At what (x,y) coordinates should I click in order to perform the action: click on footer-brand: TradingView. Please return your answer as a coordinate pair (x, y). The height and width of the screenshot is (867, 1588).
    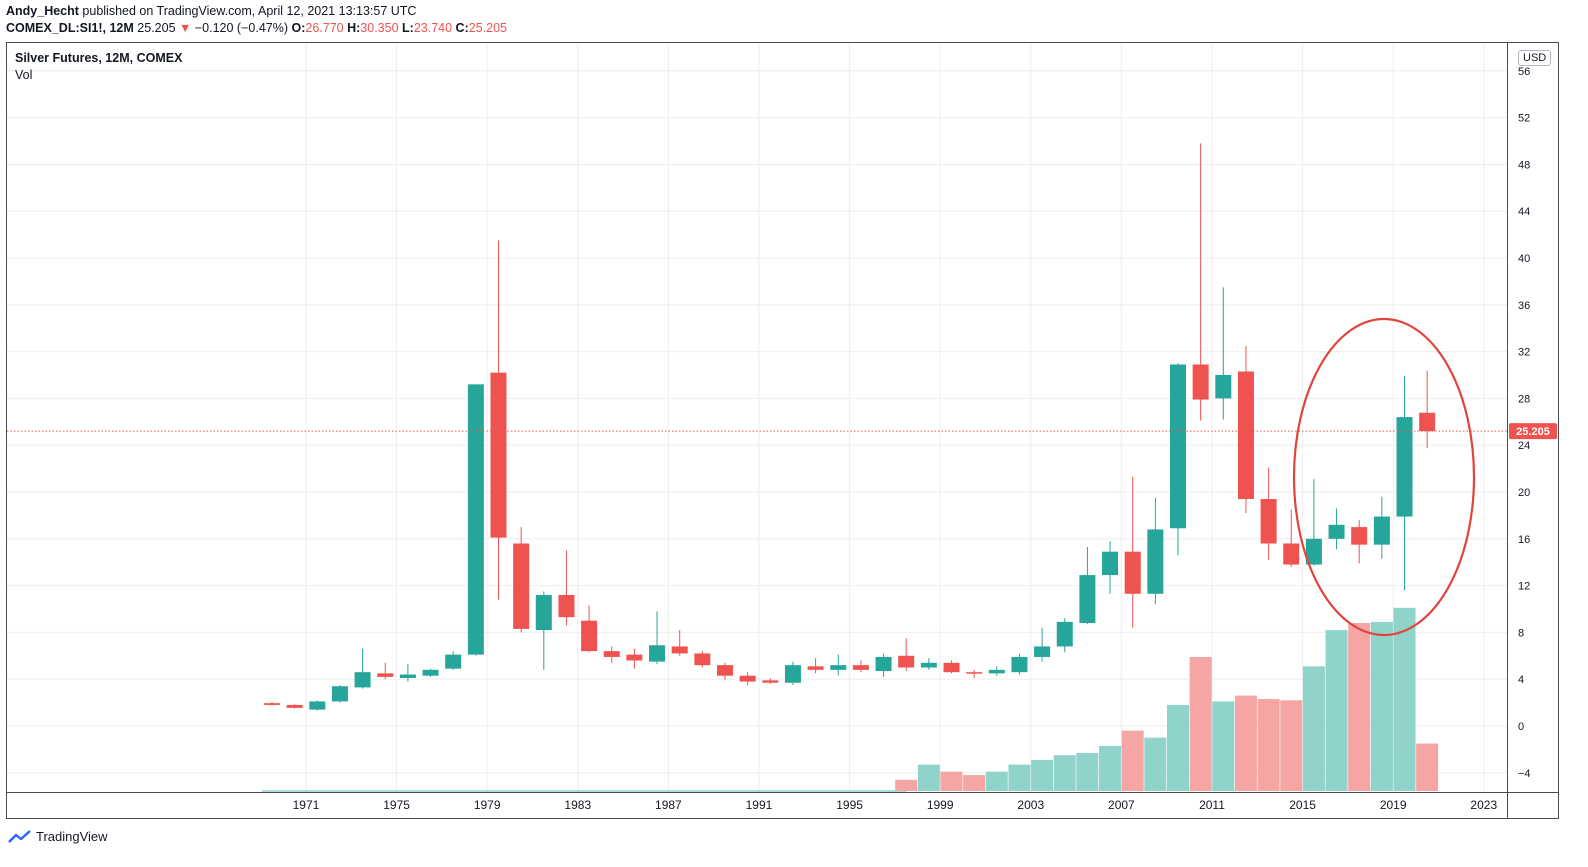
    Looking at the image, I should click on (58, 836).